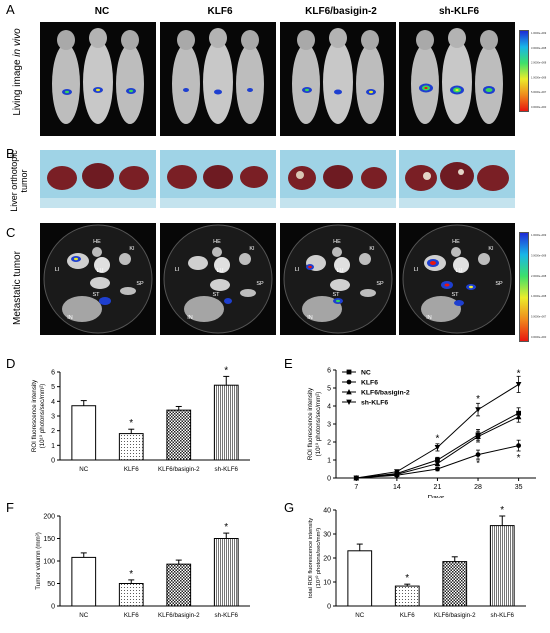  I want to click on y-tick-label: 6, so click(53, 373).